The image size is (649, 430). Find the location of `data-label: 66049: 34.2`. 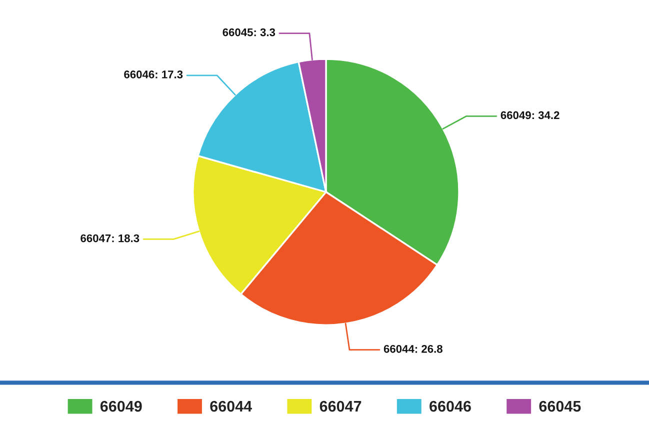

data-label: 66049: 34.2 is located at coordinates (530, 115).